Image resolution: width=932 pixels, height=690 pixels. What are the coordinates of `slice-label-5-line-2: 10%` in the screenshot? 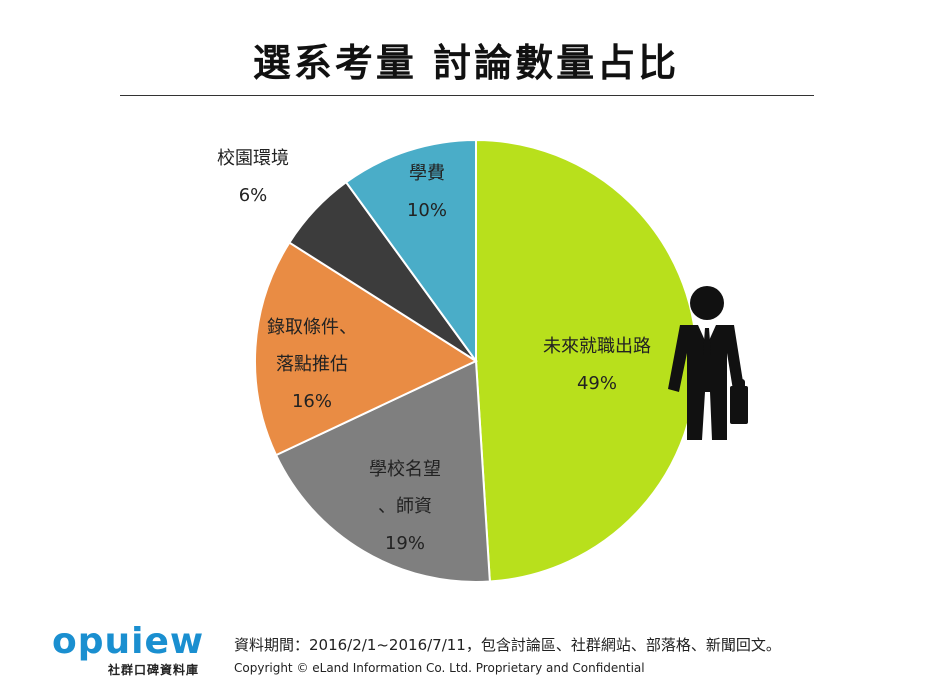 It's located at (427, 210).